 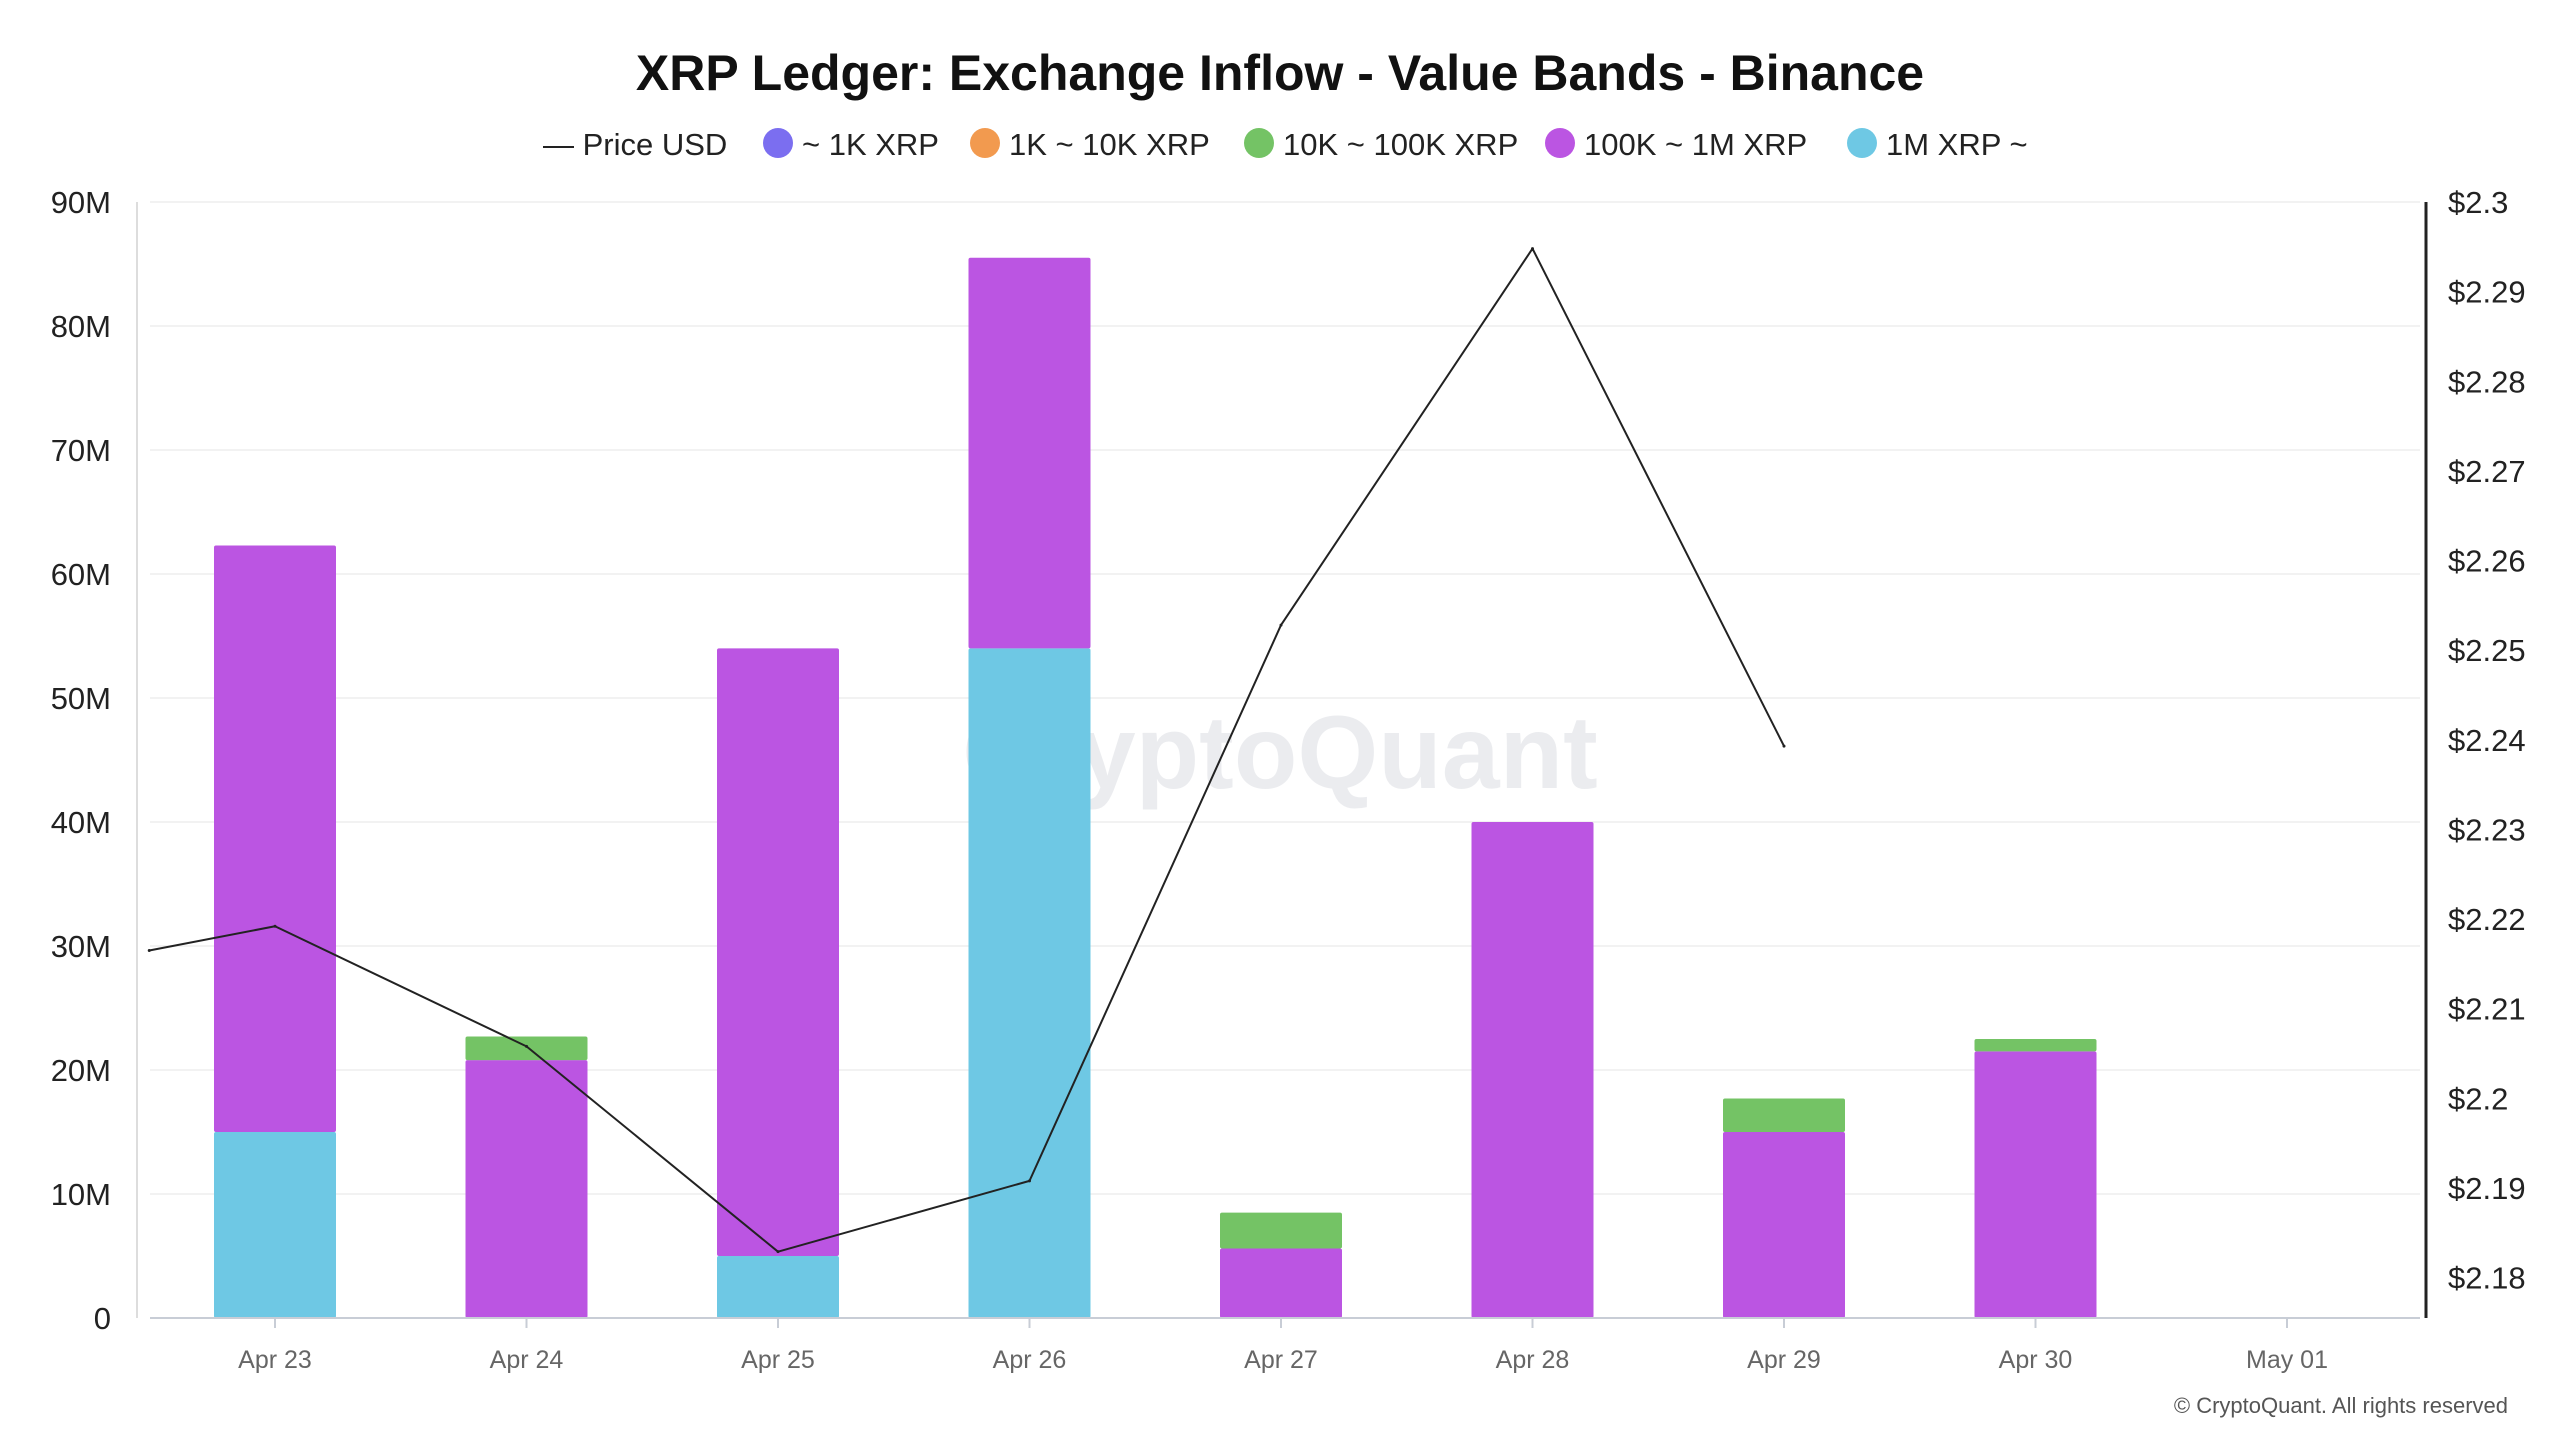 What do you see at coordinates (2478, 1098) in the screenshot?
I see `y-right-tick-2: $2.2` at bounding box center [2478, 1098].